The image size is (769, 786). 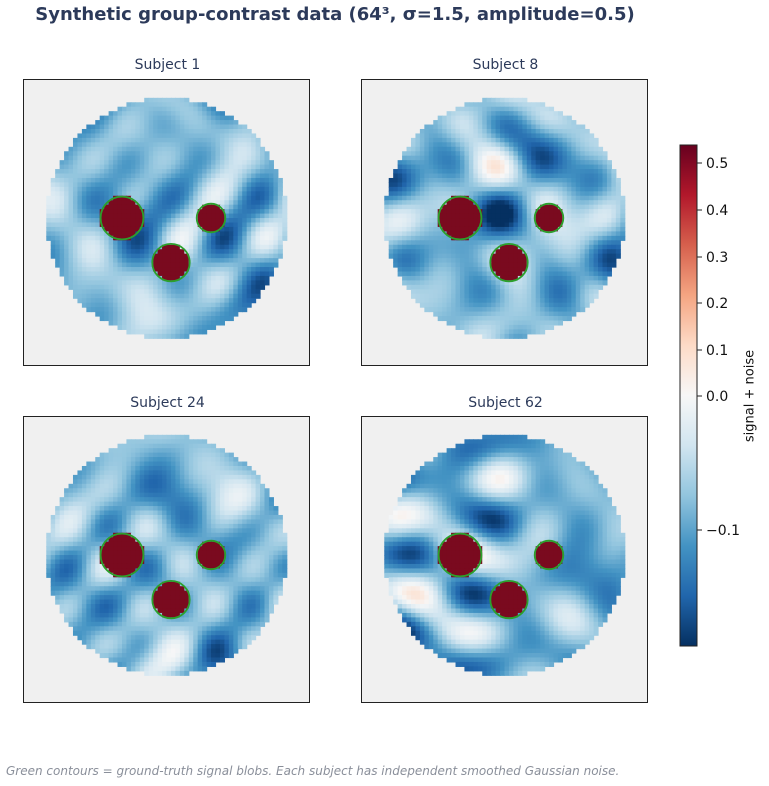 What do you see at coordinates (717, 164) in the screenshot?
I see `colorbar-tick-label: 0.5` at bounding box center [717, 164].